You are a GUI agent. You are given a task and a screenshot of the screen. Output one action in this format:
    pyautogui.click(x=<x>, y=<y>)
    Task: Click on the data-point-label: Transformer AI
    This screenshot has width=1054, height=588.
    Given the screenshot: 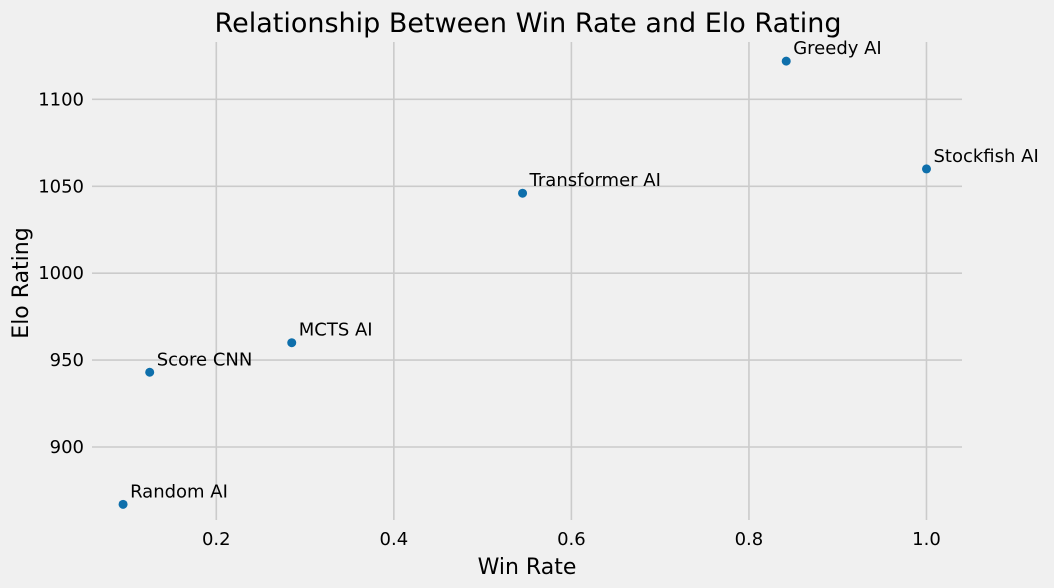 What is the action you would take?
    pyautogui.click(x=595, y=180)
    